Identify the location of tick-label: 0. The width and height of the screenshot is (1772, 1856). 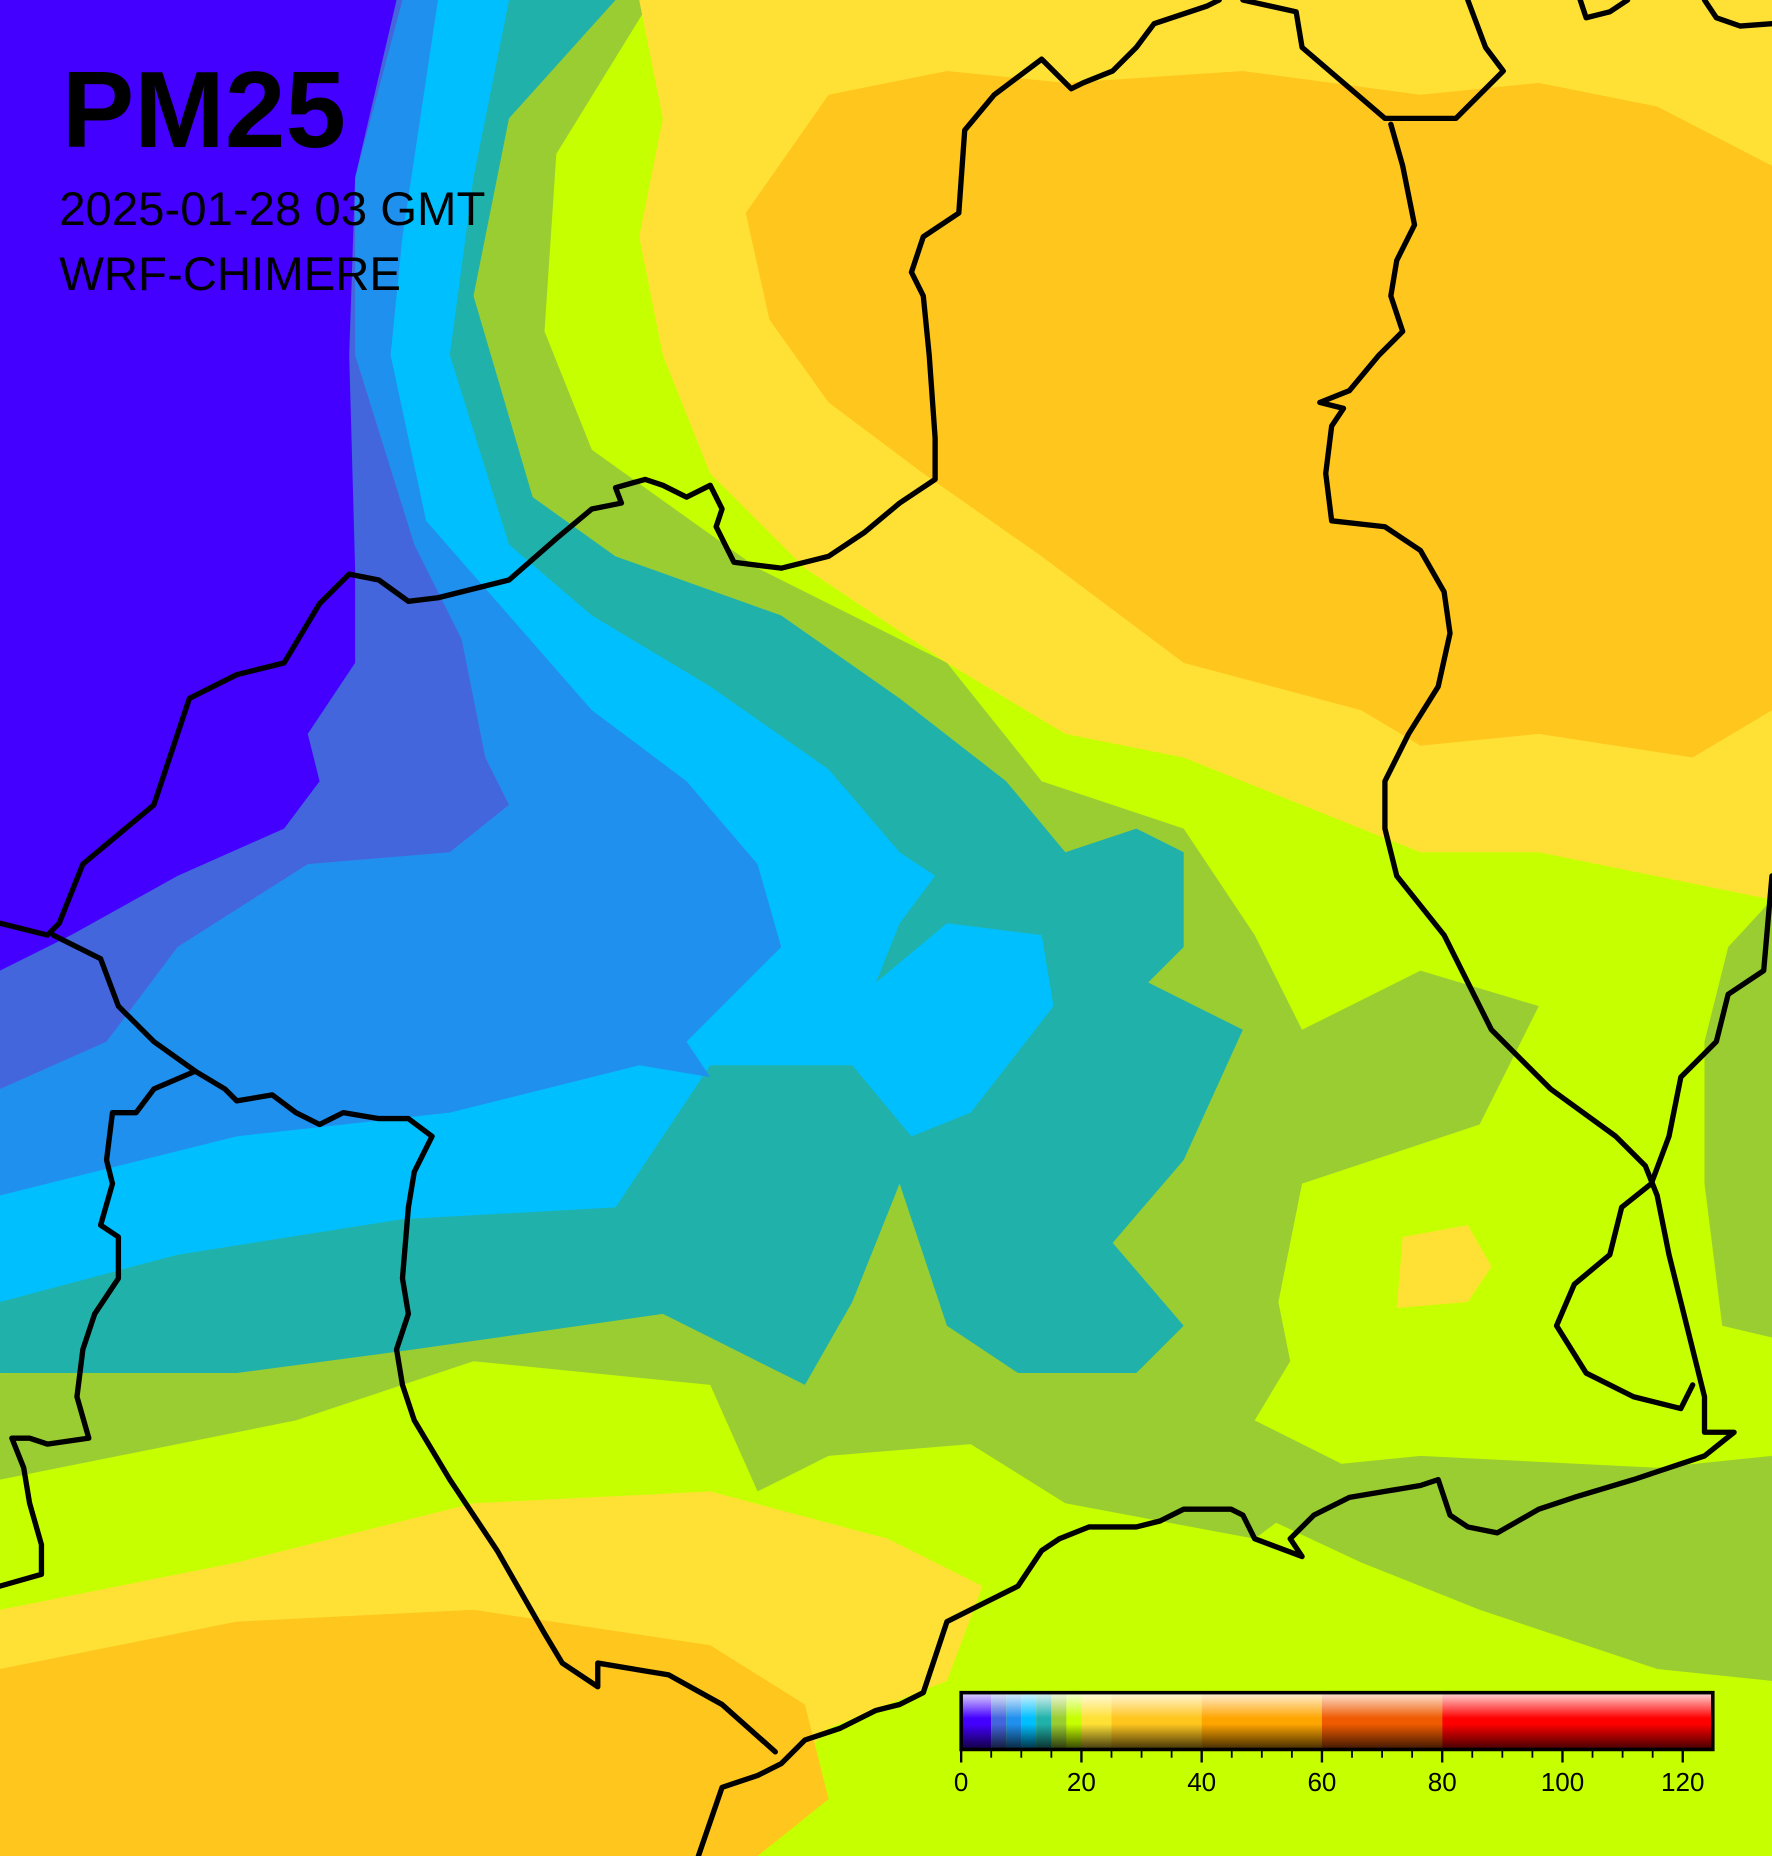
(961, 1782).